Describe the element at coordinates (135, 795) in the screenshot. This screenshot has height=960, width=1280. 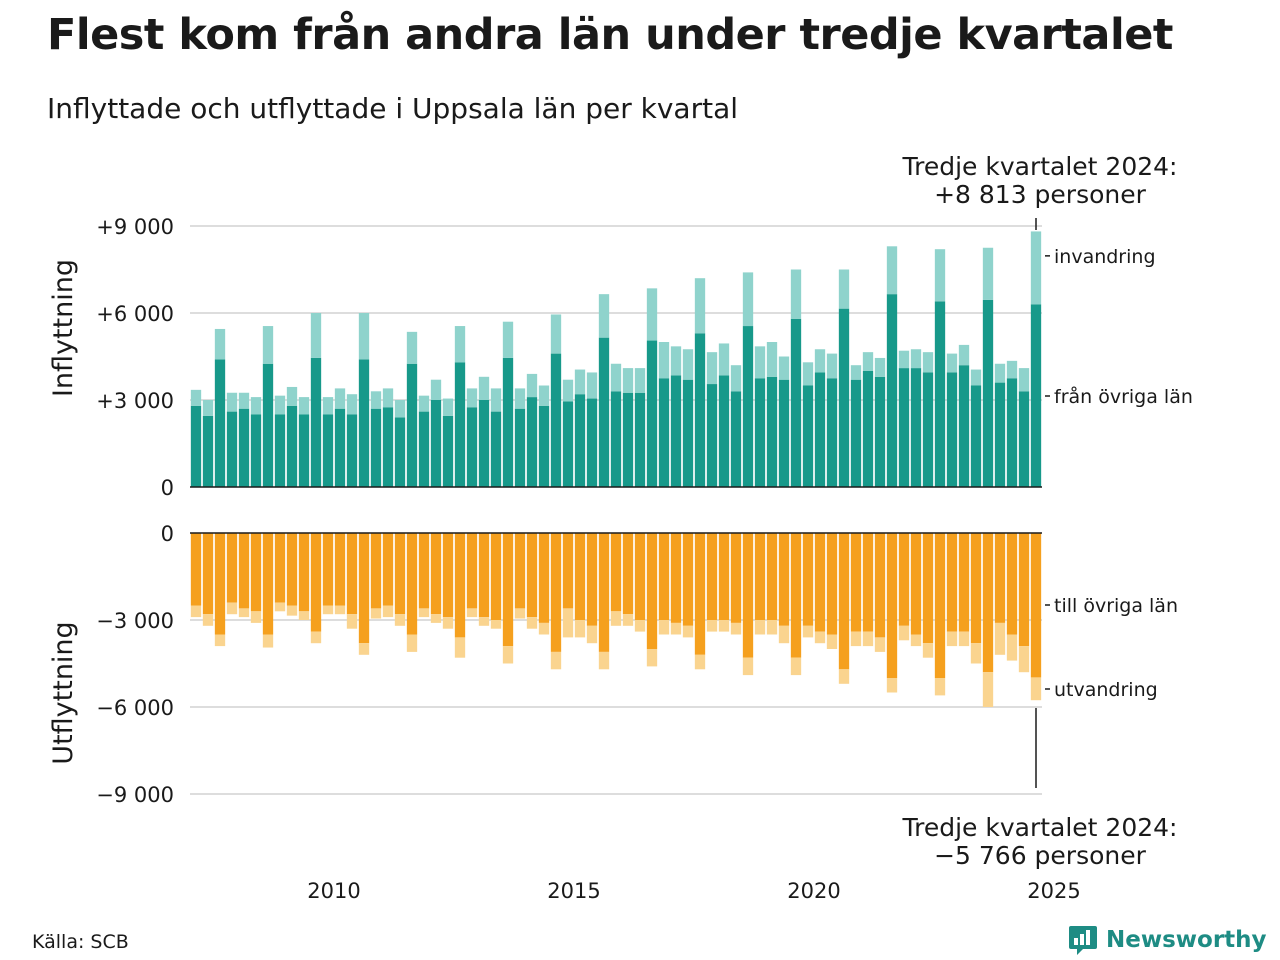
I see `y-tick-label: −9 000` at that location.